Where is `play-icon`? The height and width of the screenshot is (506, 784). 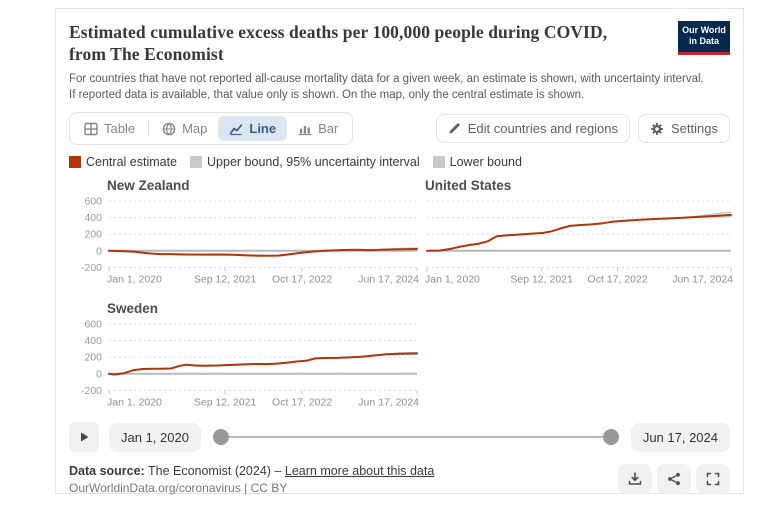
play-icon is located at coordinates (84, 437).